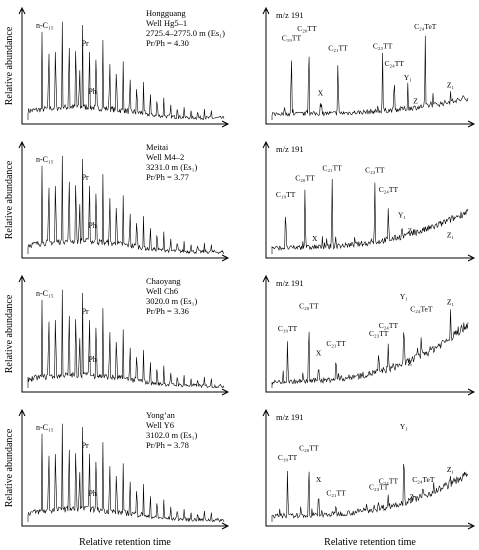 The image size is (479, 550). Describe the element at coordinates (172, 301) in the screenshot. I see `depth: 3020.0 m (Es₁)` at that location.